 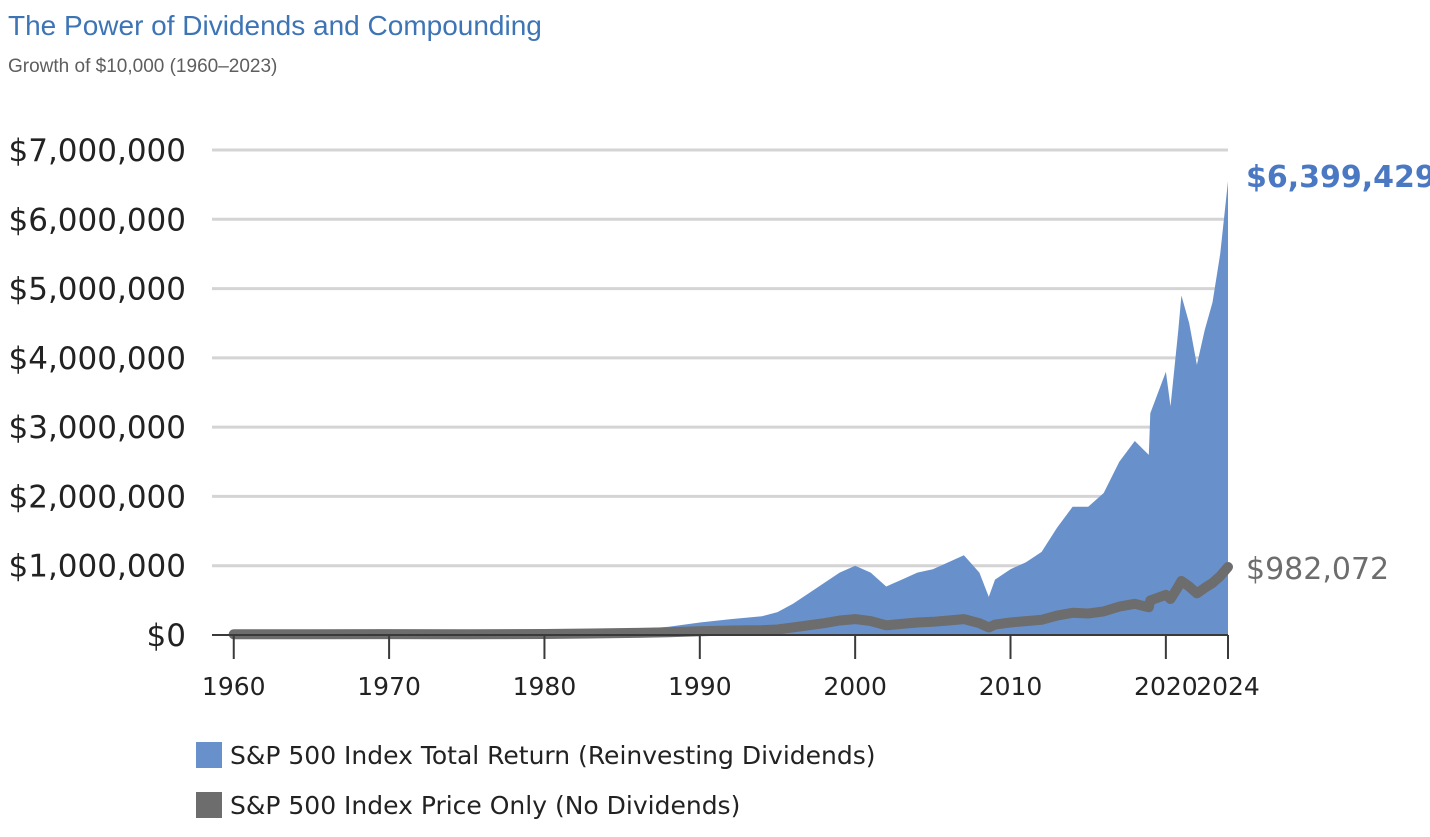 What do you see at coordinates (209, 755) in the screenshot?
I see `legend-swatch-total-return` at bounding box center [209, 755].